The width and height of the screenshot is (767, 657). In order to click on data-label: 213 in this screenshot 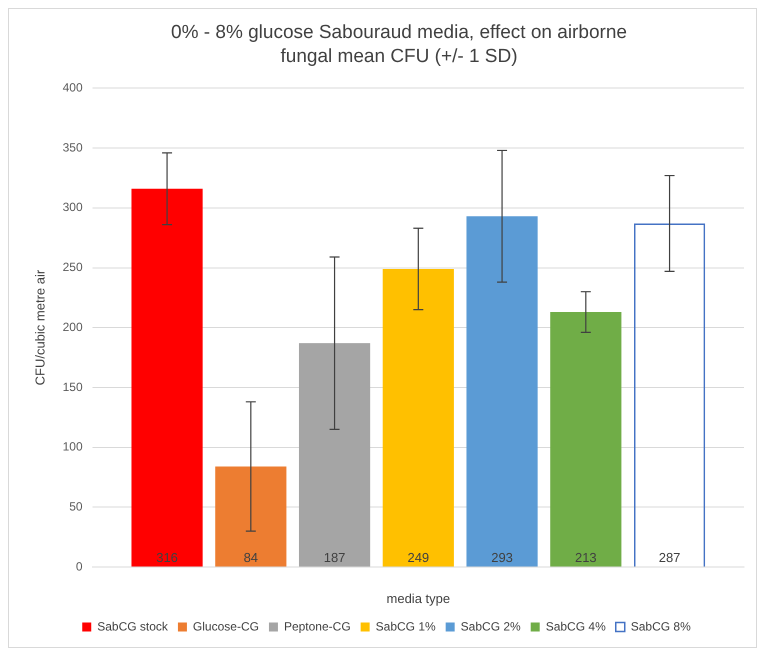, I will do `click(585, 558)`.